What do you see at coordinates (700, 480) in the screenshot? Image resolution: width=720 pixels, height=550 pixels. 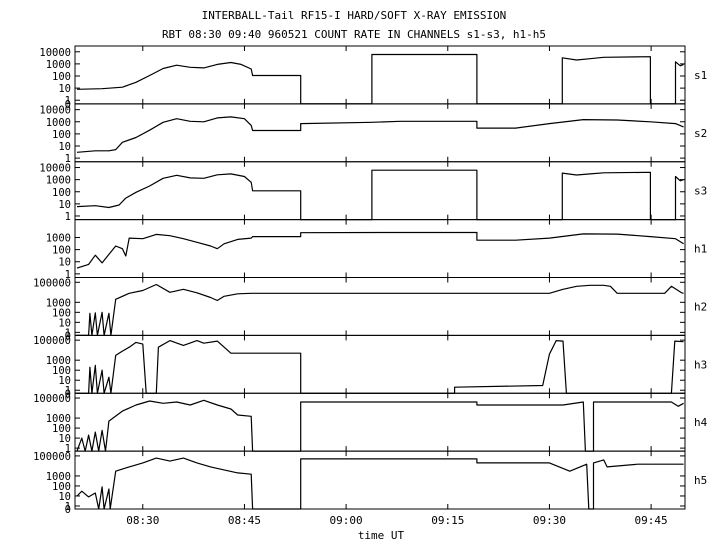 I see `panel-label: h5` at bounding box center [700, 480].